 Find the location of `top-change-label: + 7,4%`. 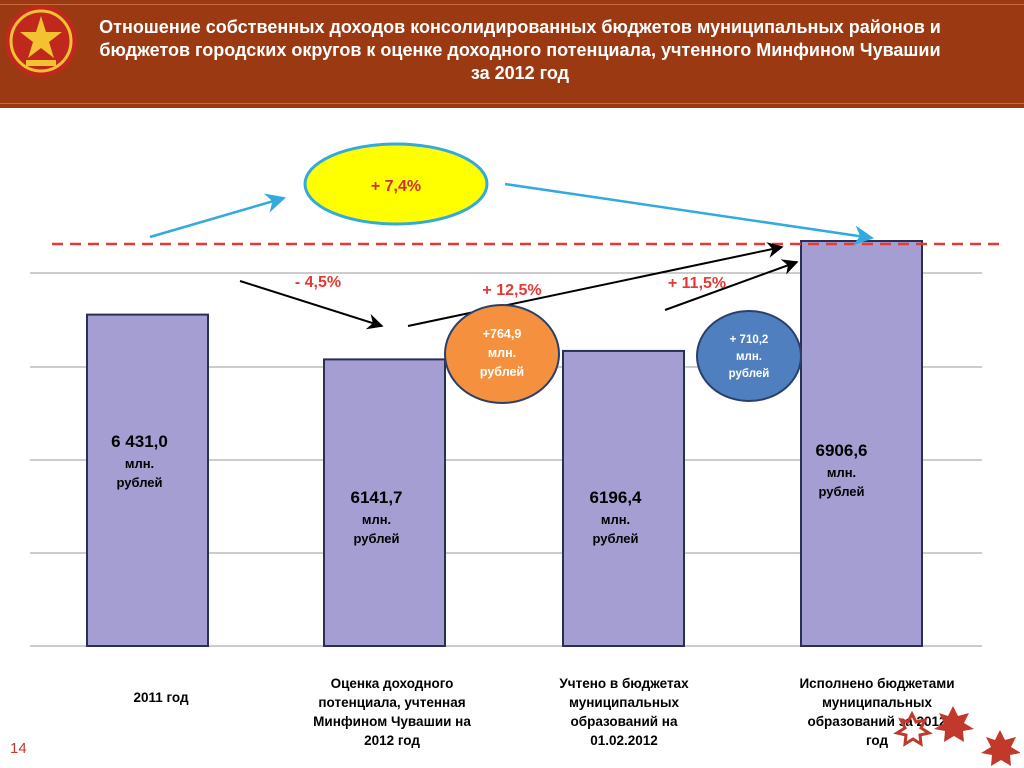

top-change-label: + 7,4% is located at coordinates (396, 186).